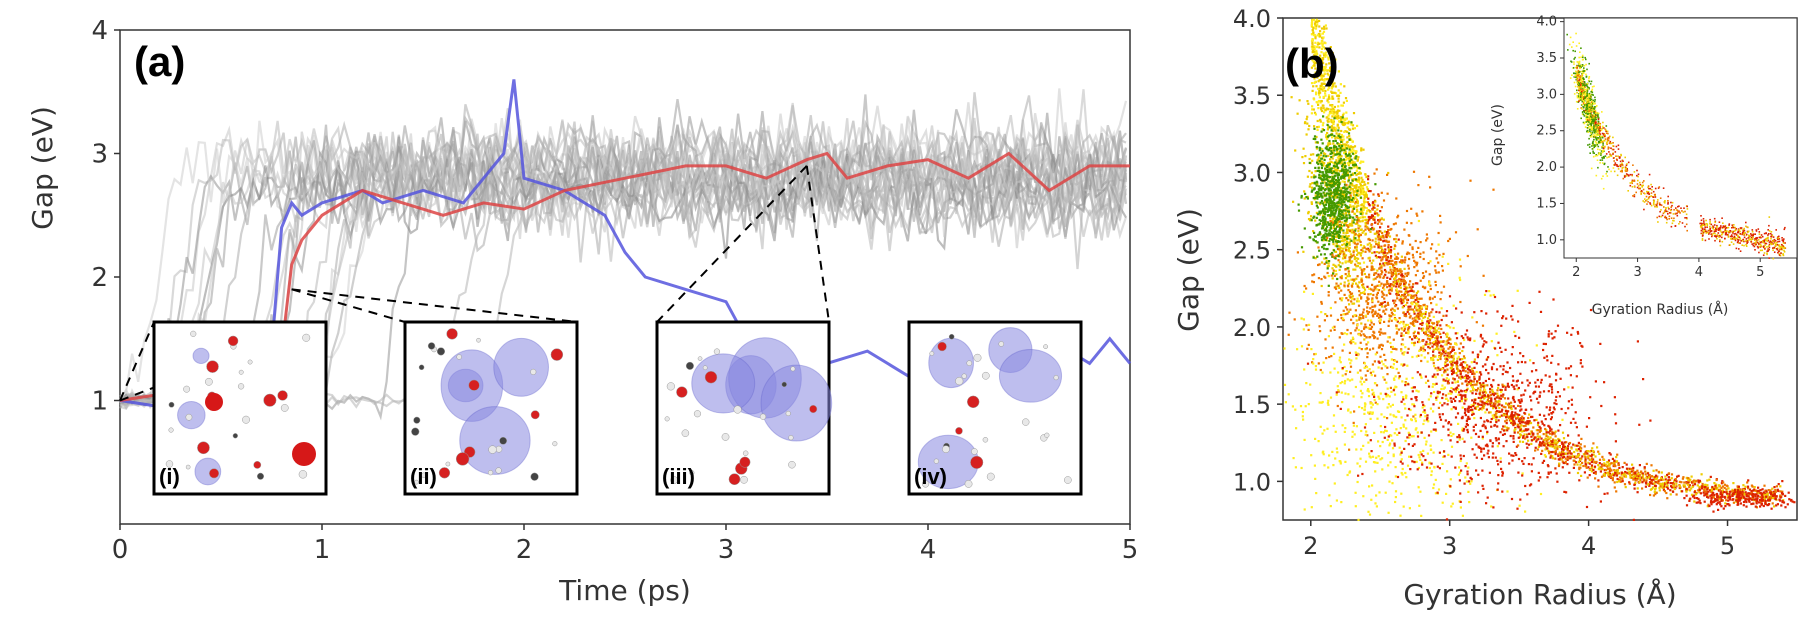 The width and height of the screenshot is (1814, 624). Describe the element at coordinates (42, 168) in the screenshot. I see `y-axis-label-a: Gap (eV)` at that location.